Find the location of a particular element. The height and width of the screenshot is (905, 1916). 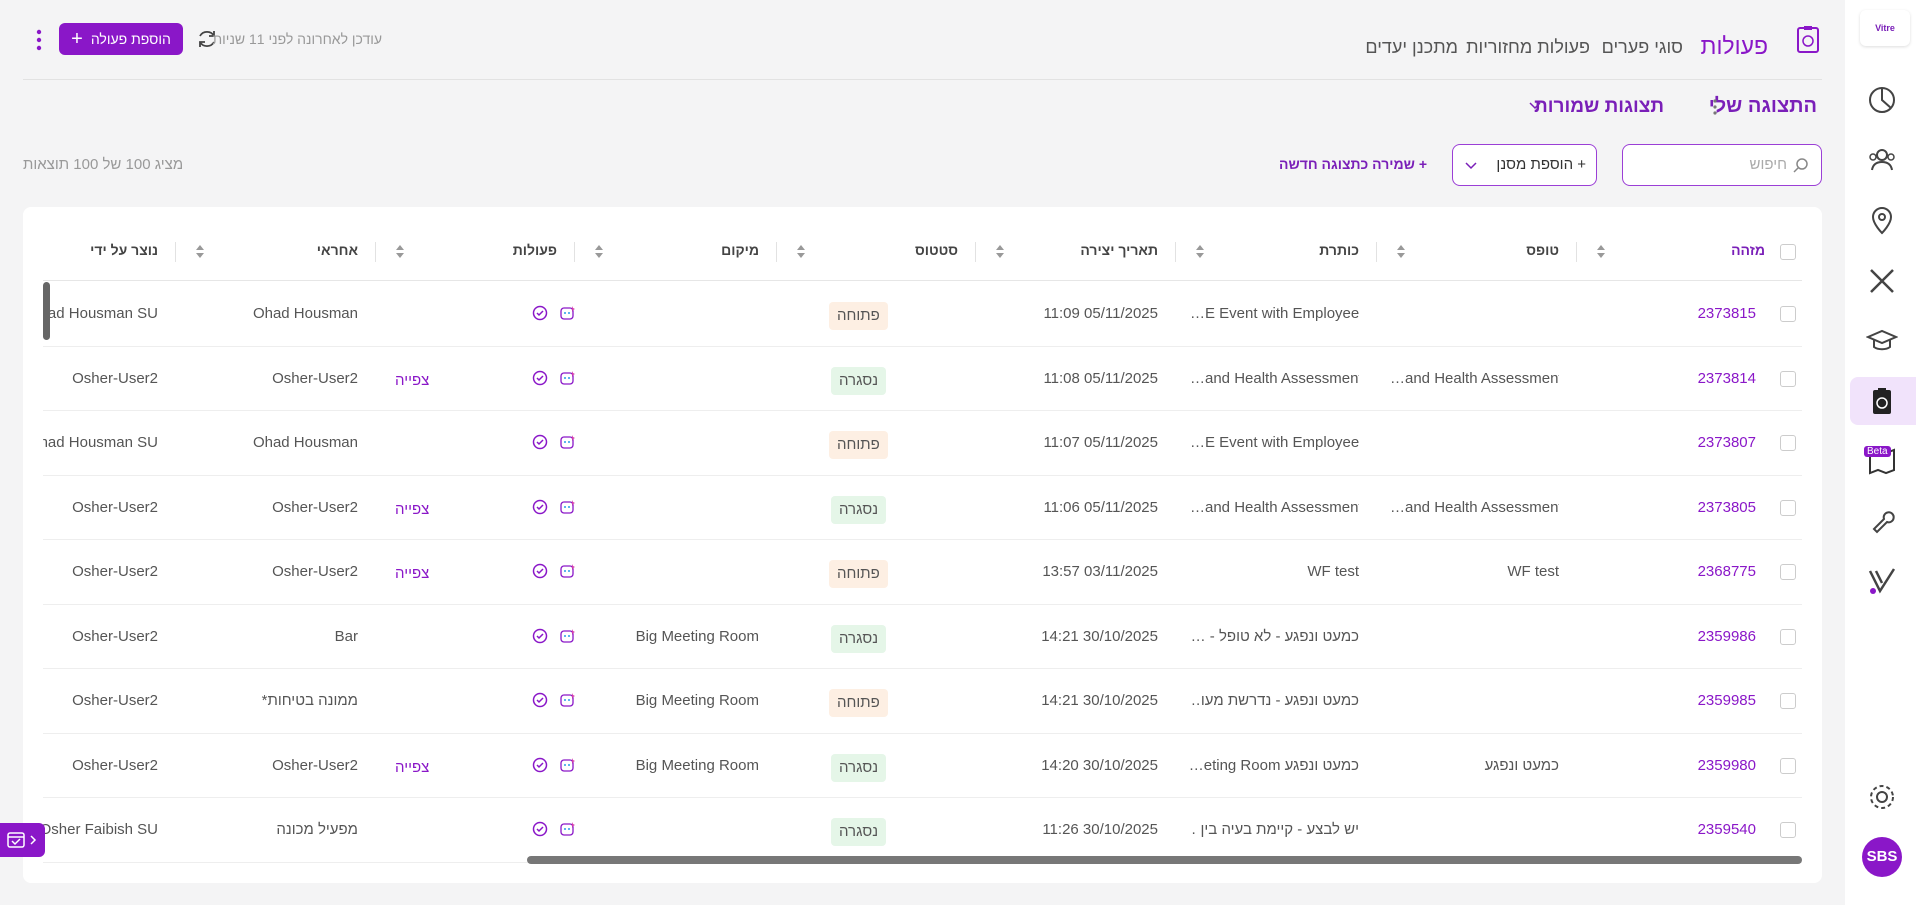

nav-actions is located at coordinates (1882, 401).